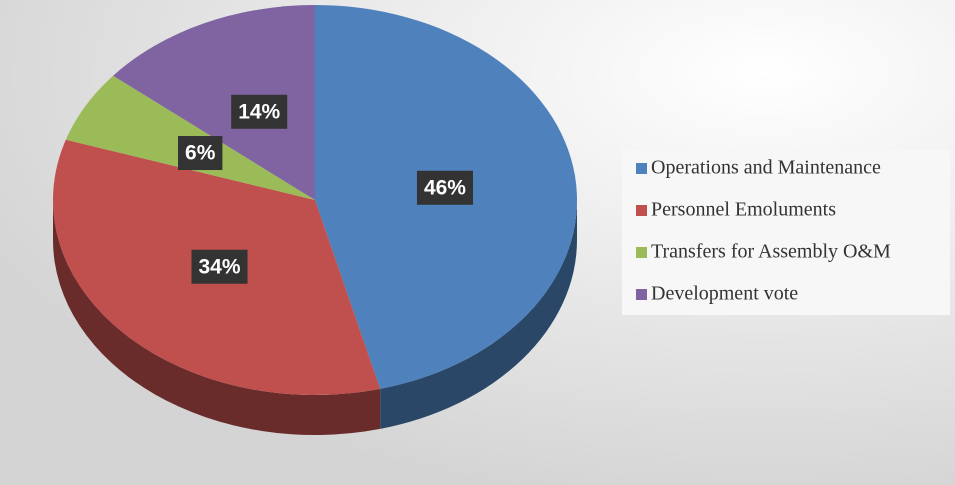  What do you see at coordinates (766, 168) in the screenshot?
I see `legend-label: Operations and Maintenance` at bounding box center [766, 168].